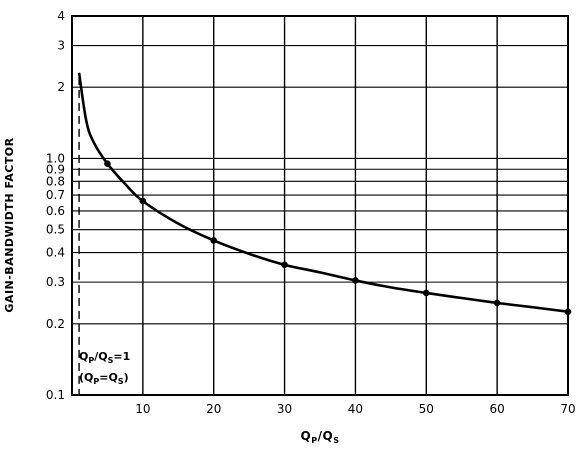 This screenshot has width=582, height=453. I want to click on y-tick-label-0.8: 0.8, so click(55, 181).